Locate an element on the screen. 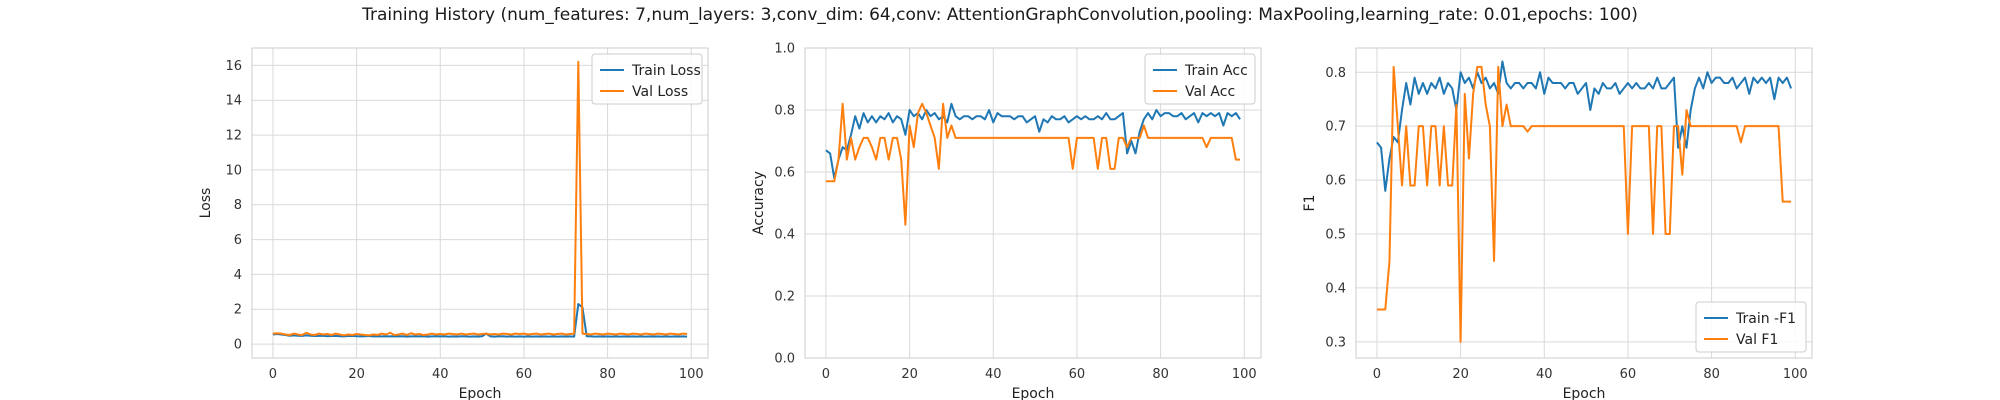  y-tick-label: 0.2 is located at coordinates (784, 297).